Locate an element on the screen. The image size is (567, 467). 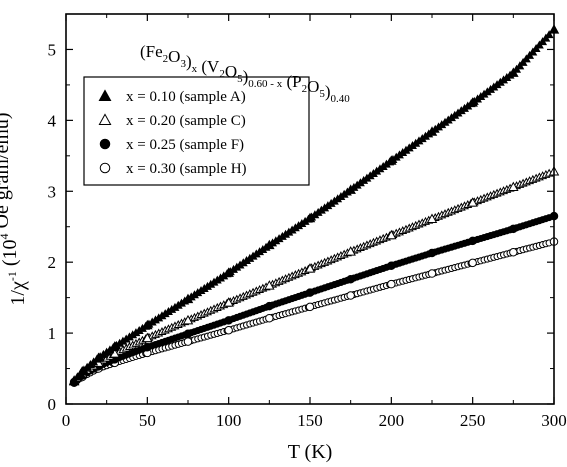
x-tick-label: 150 is located at coordinates (310, 420).